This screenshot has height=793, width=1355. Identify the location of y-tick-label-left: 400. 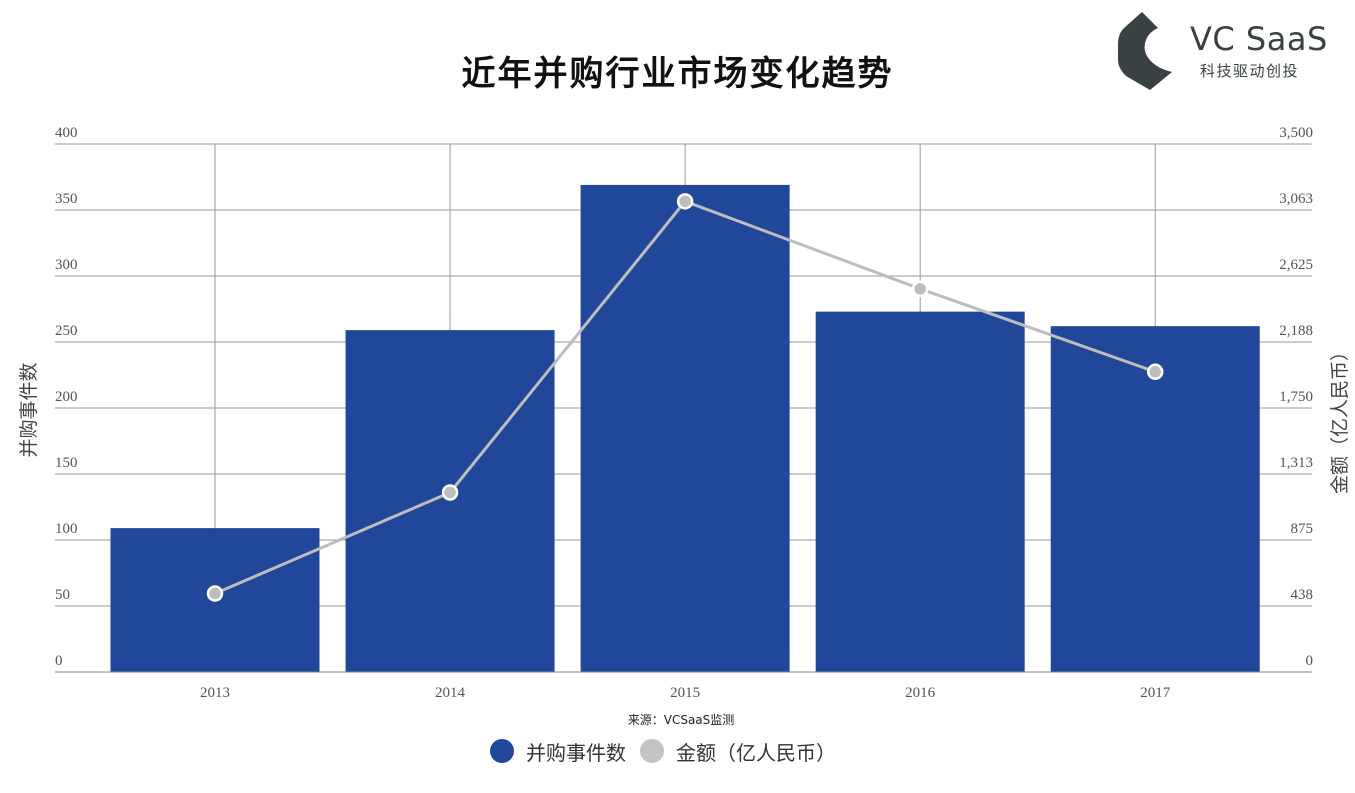
(66, 133).